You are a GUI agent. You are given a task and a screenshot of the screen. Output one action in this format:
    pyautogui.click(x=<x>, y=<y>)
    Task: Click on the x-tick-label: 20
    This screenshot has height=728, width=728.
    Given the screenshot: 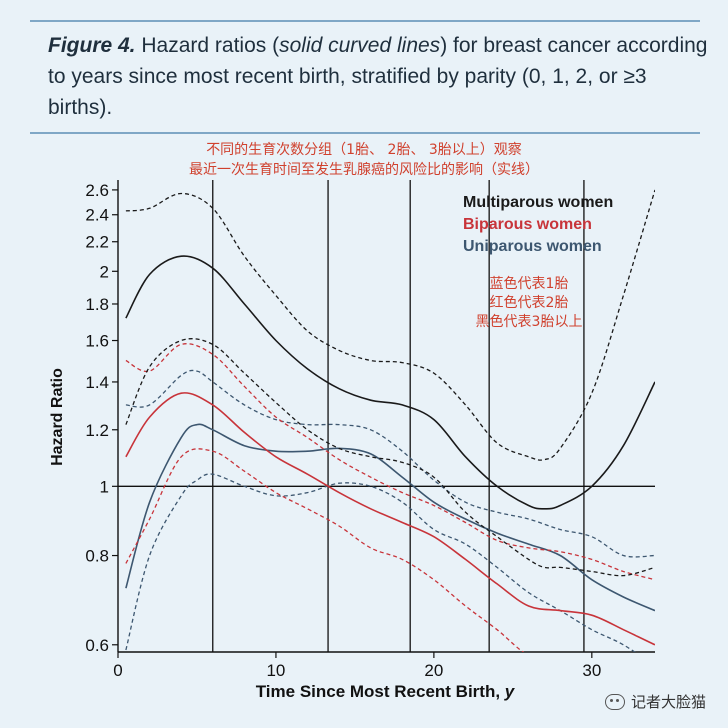 What is the action you would take?
    pyautogui.click(x=433, y=670)
    